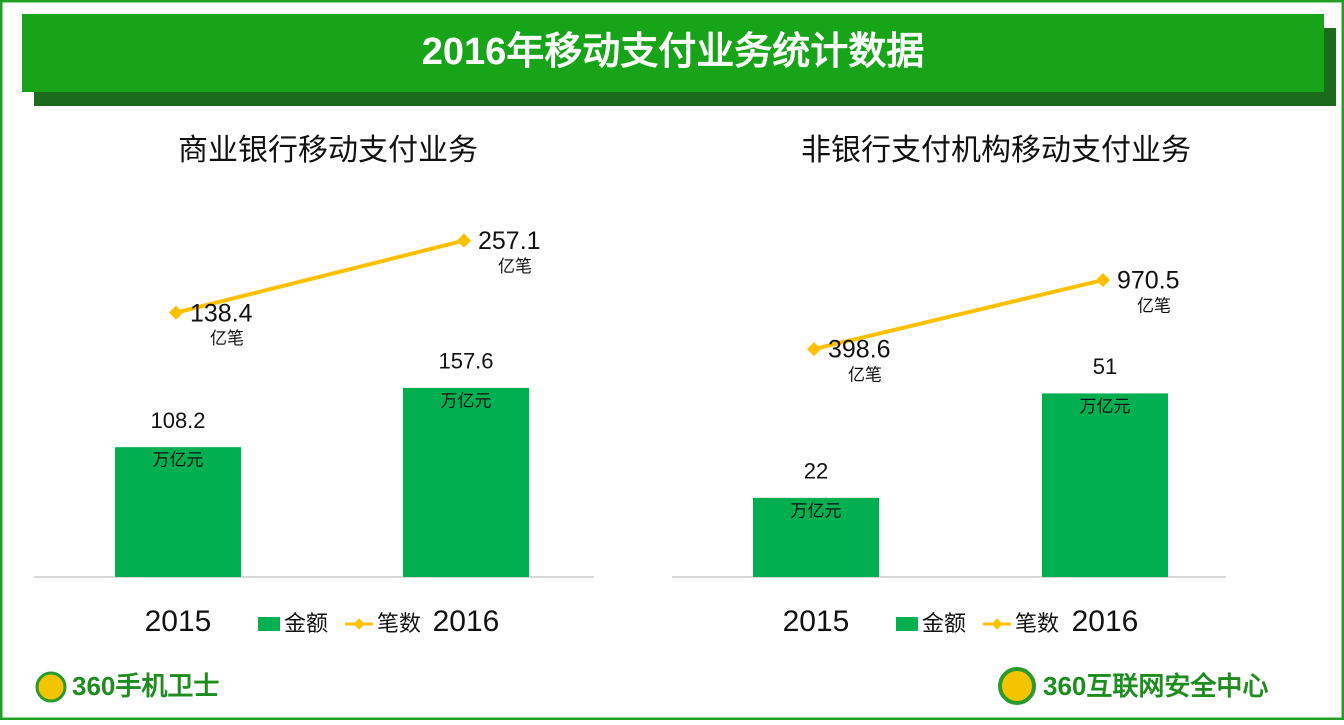 Image resolution: width=1344 pixels, height=725 pixels. Describe the element at coordinates (221, 313) in the screenshot. I see `value-label: 138.4` at that location.